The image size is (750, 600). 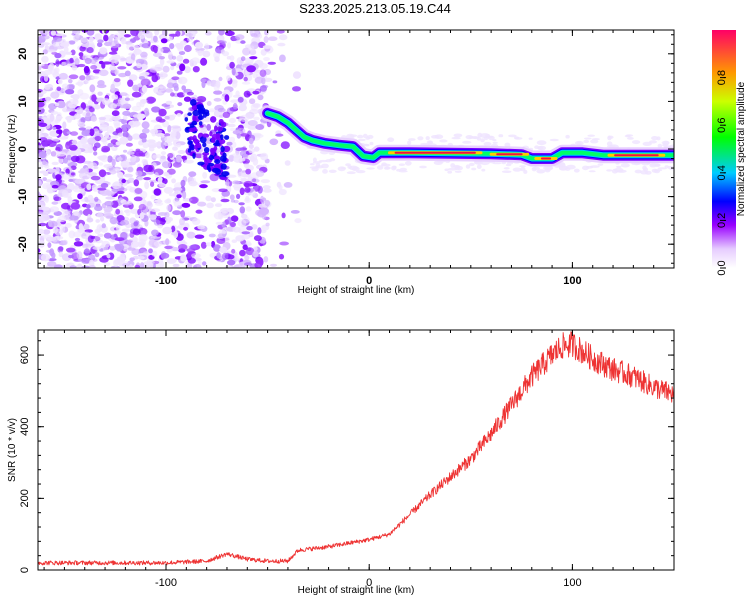 I want to click on colorbar-ticks: 0.0 0.2 0.4 0.6 0.8, so click(x=722, y=173).